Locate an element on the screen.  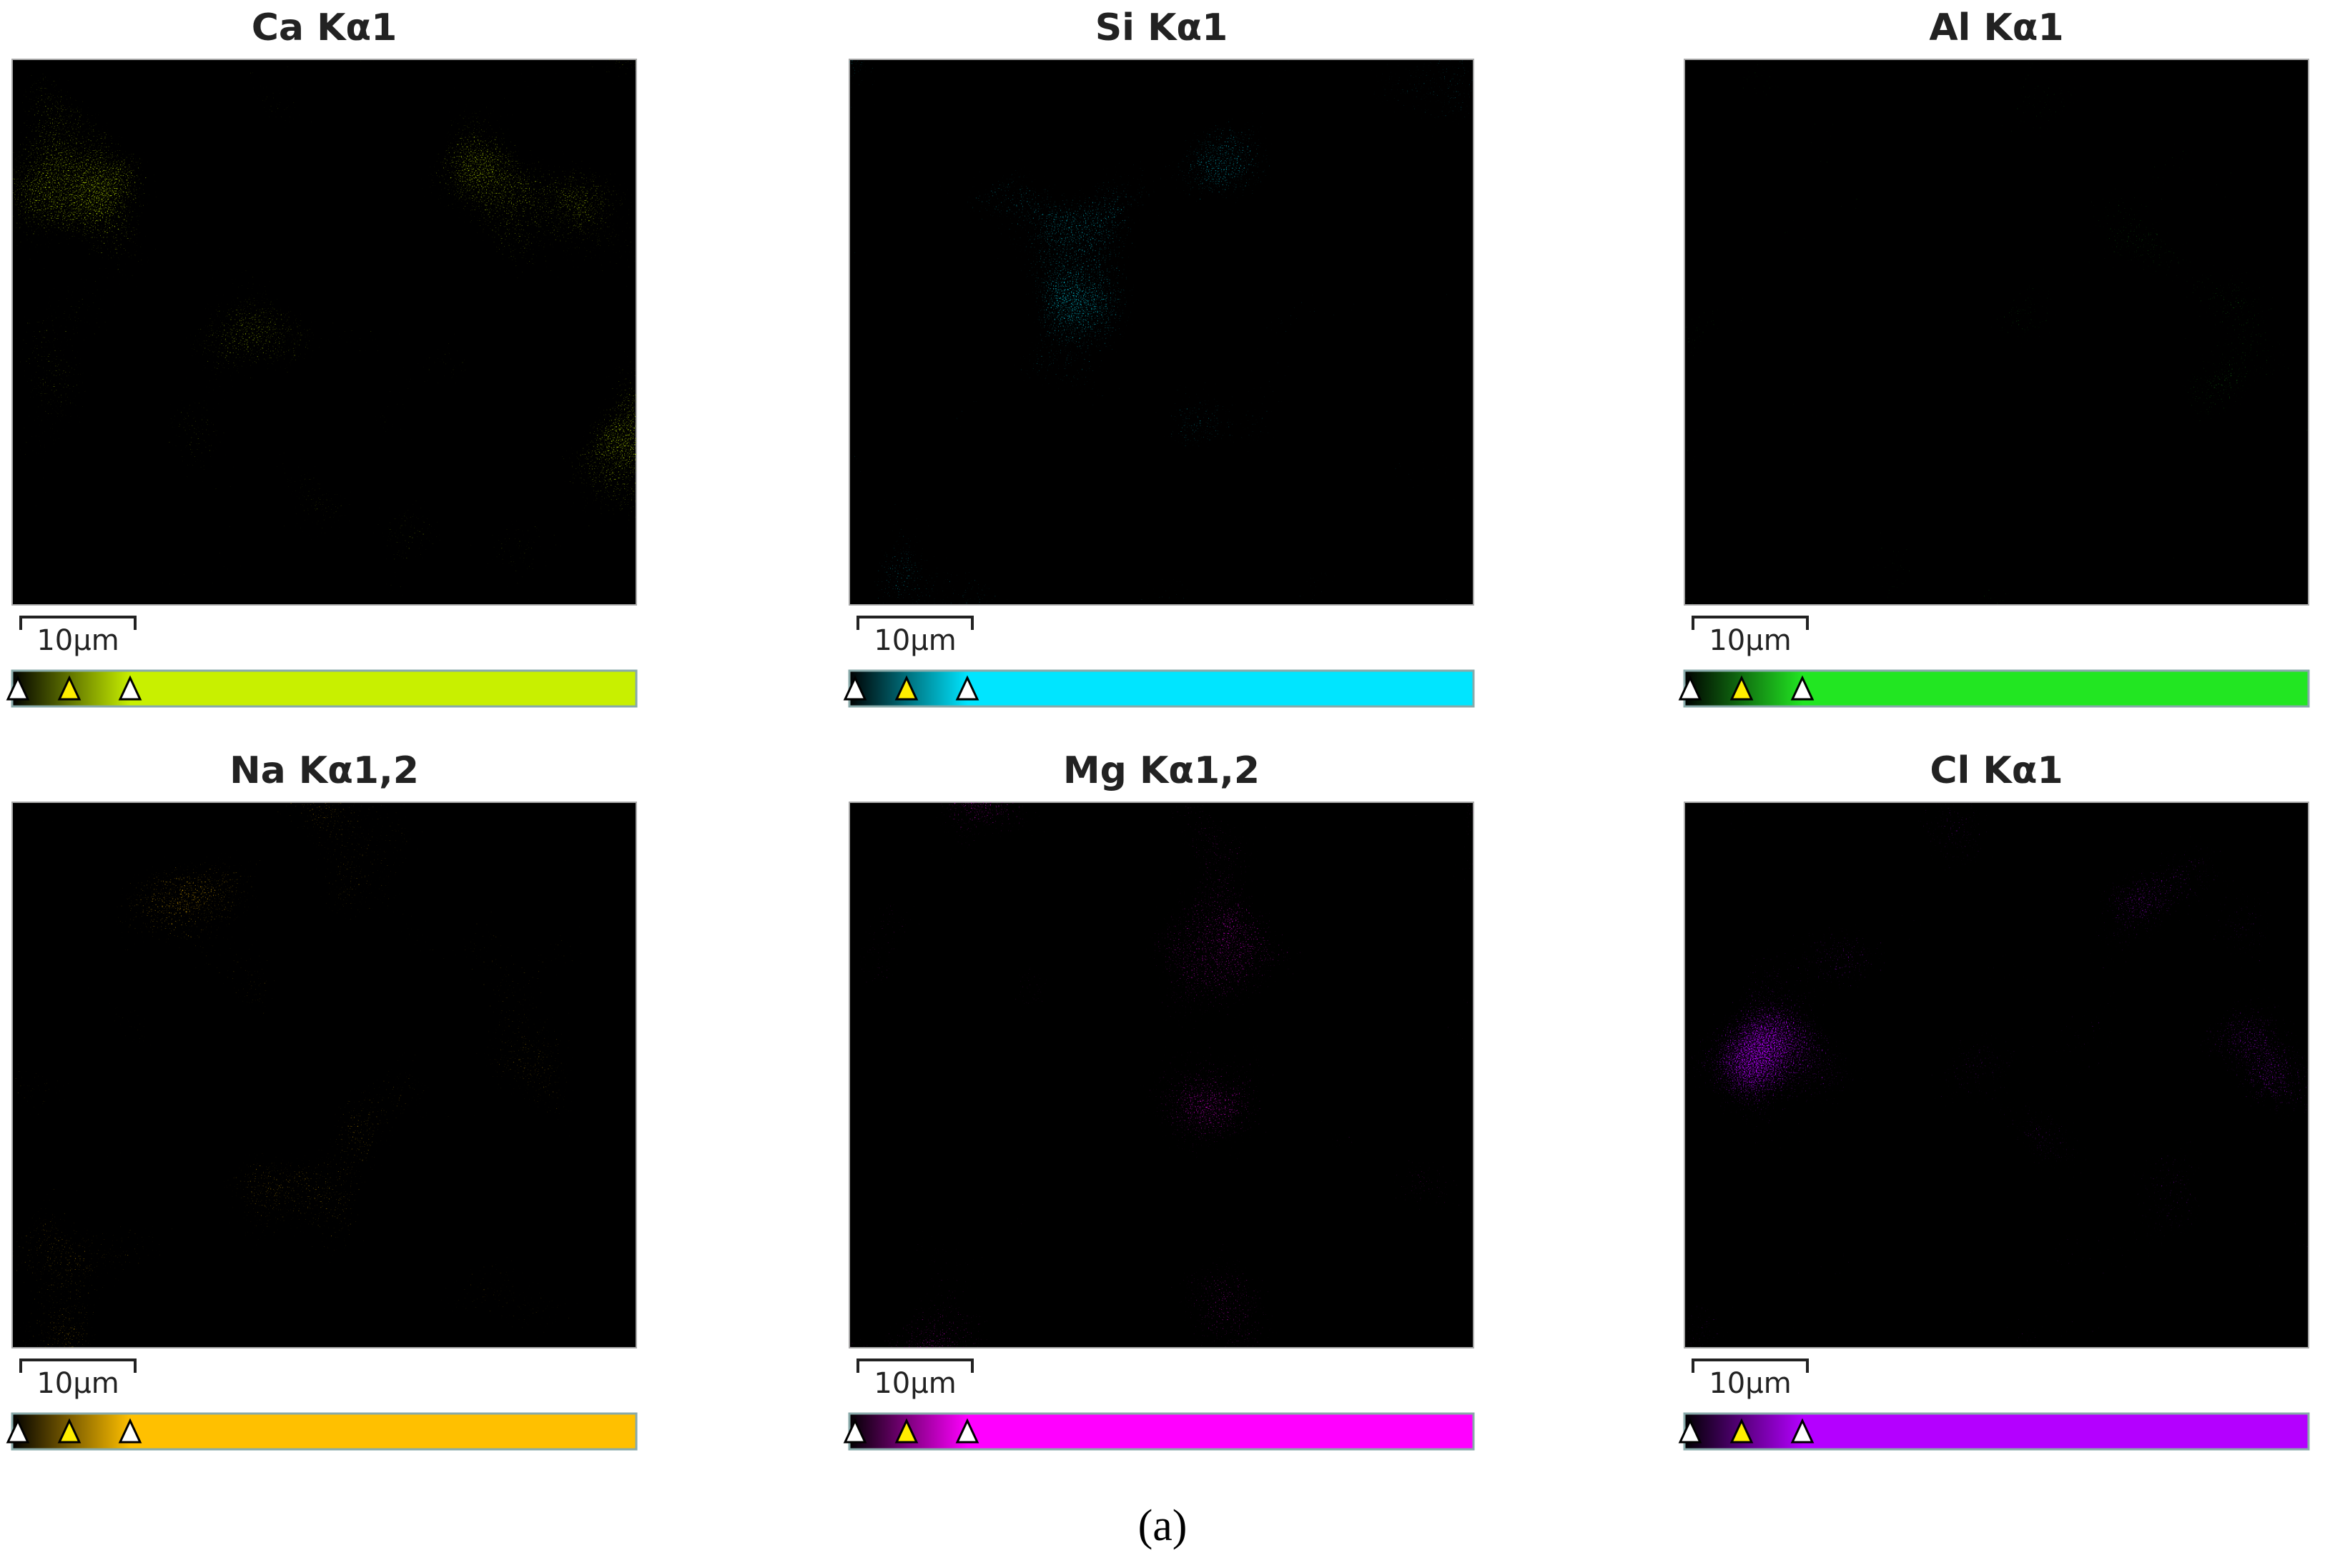
element-map-panel: Si Kα1 10μm is located at coordinates (1159, 357).